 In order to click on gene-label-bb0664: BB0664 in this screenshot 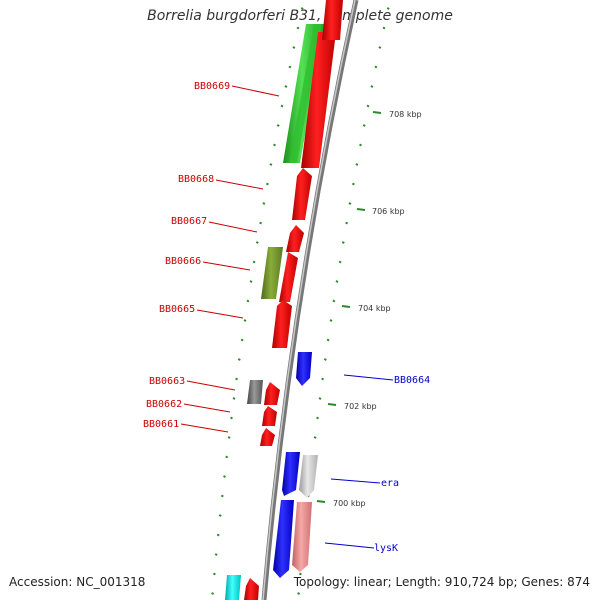, I will do `click(412, 380)`.